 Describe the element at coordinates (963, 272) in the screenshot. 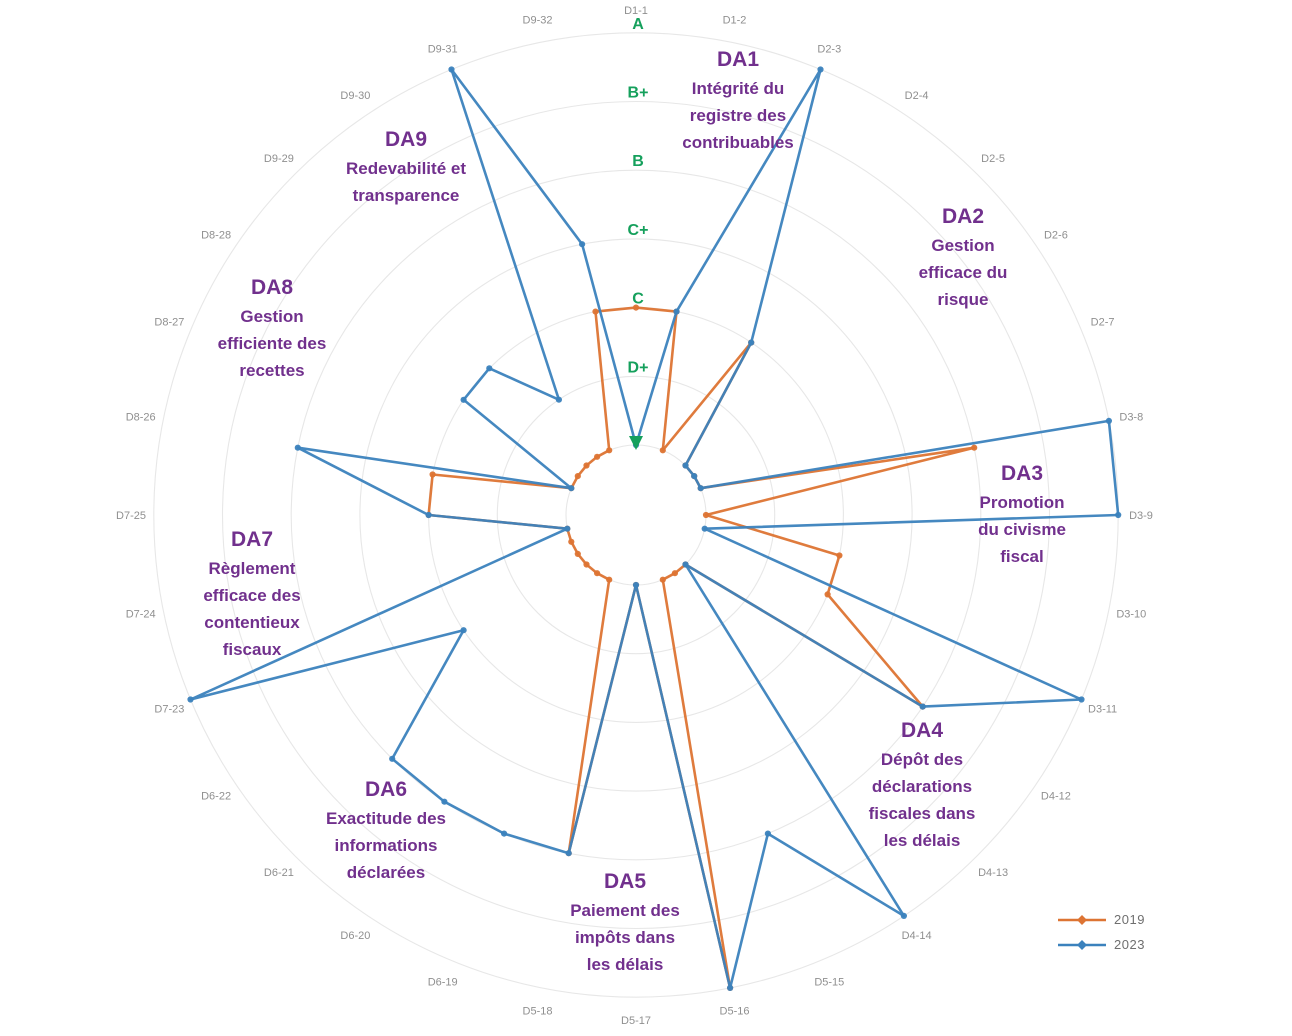

I see `group-name-DA2-line2: efficace du` at that location.